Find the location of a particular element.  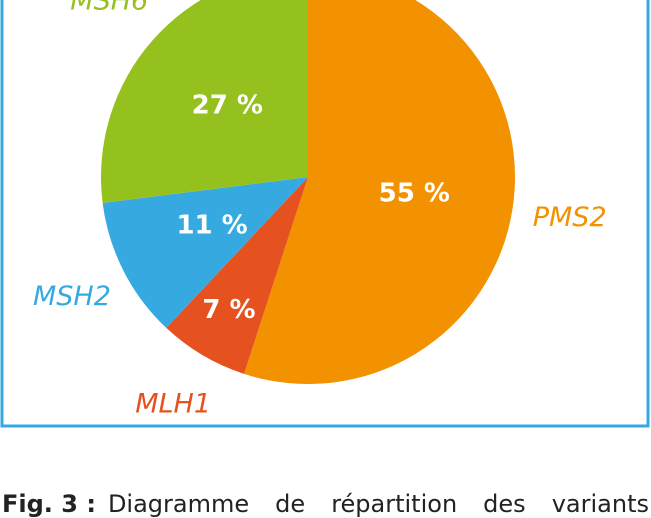

value-label: 7 % is located at coordinates (228, 310).